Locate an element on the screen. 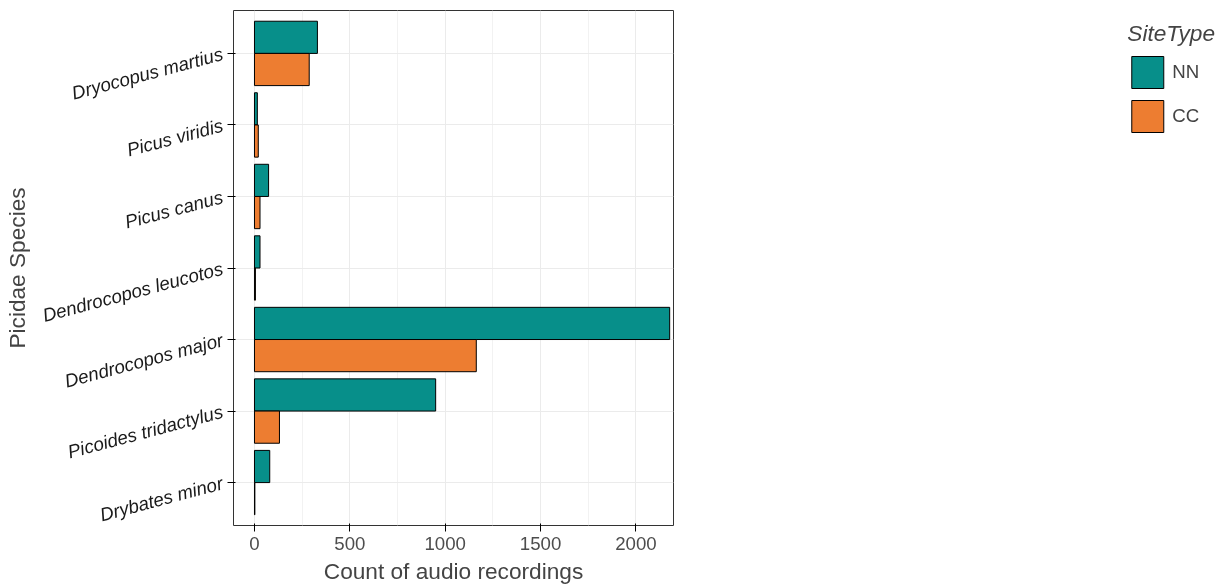 The image size is (1225, 586). y-tick-label: Drybates minor is located at coordinates (161, 499).